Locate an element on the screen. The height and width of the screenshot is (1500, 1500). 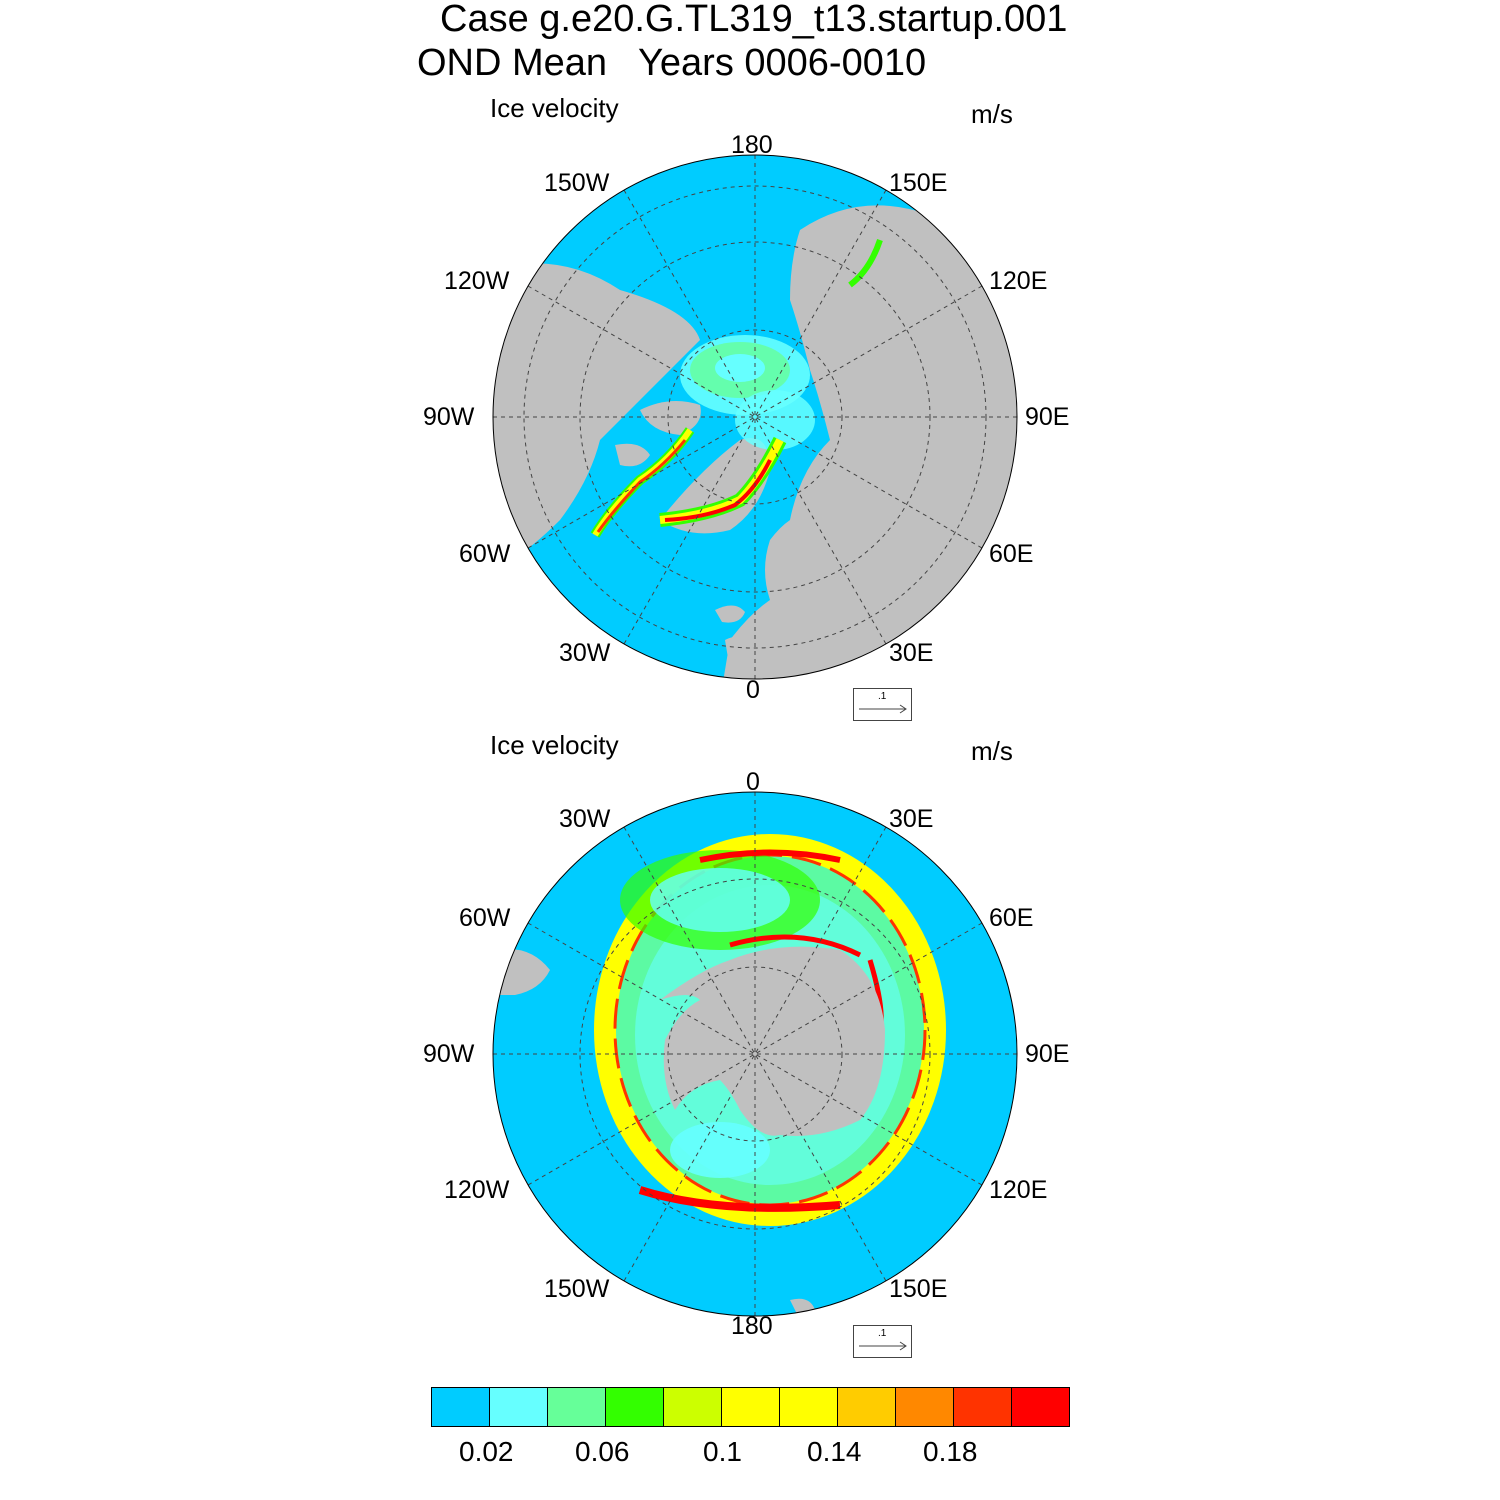
south-units-label: m/s is located at coordinates (992, 751).